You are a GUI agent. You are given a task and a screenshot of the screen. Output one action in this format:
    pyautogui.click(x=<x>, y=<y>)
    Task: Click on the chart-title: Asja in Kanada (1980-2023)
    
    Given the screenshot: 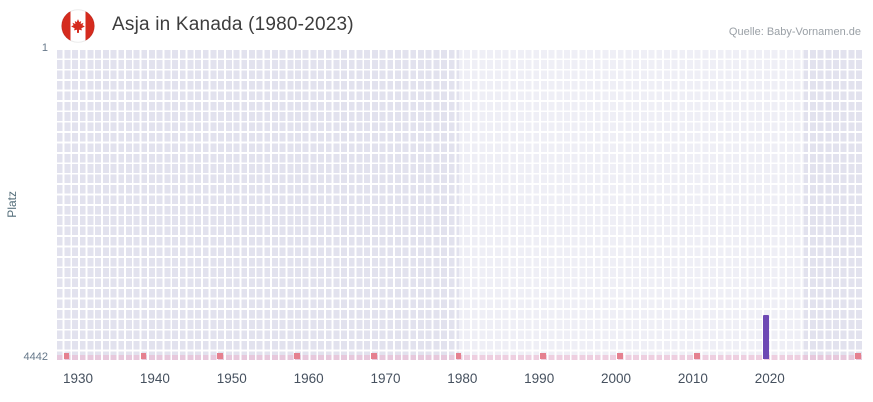 What is the action you would take?
    pyautogui.click(x=233, y=24)
    